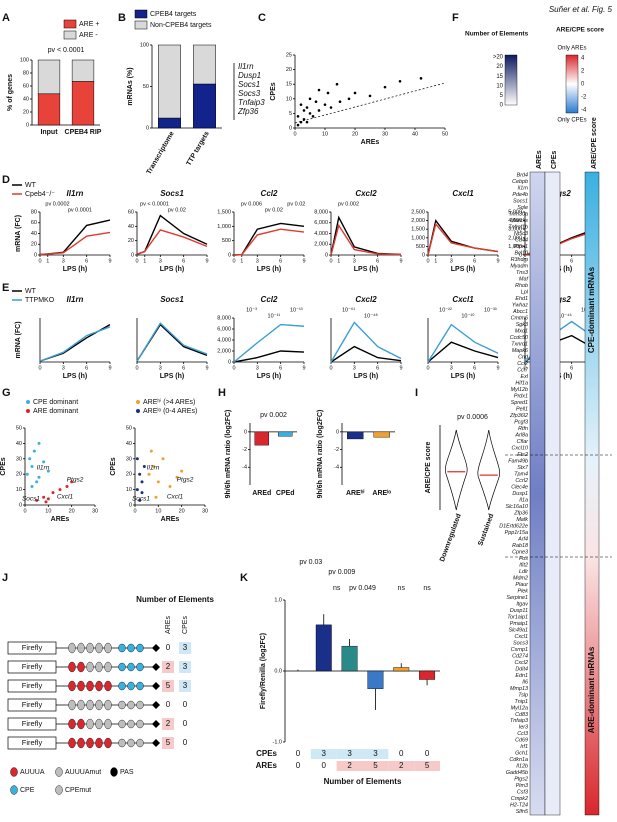 Image resolution: width=617 pixels, height=822 pixels. I want to click on annotation: pv 0.002, so click(348, 204).